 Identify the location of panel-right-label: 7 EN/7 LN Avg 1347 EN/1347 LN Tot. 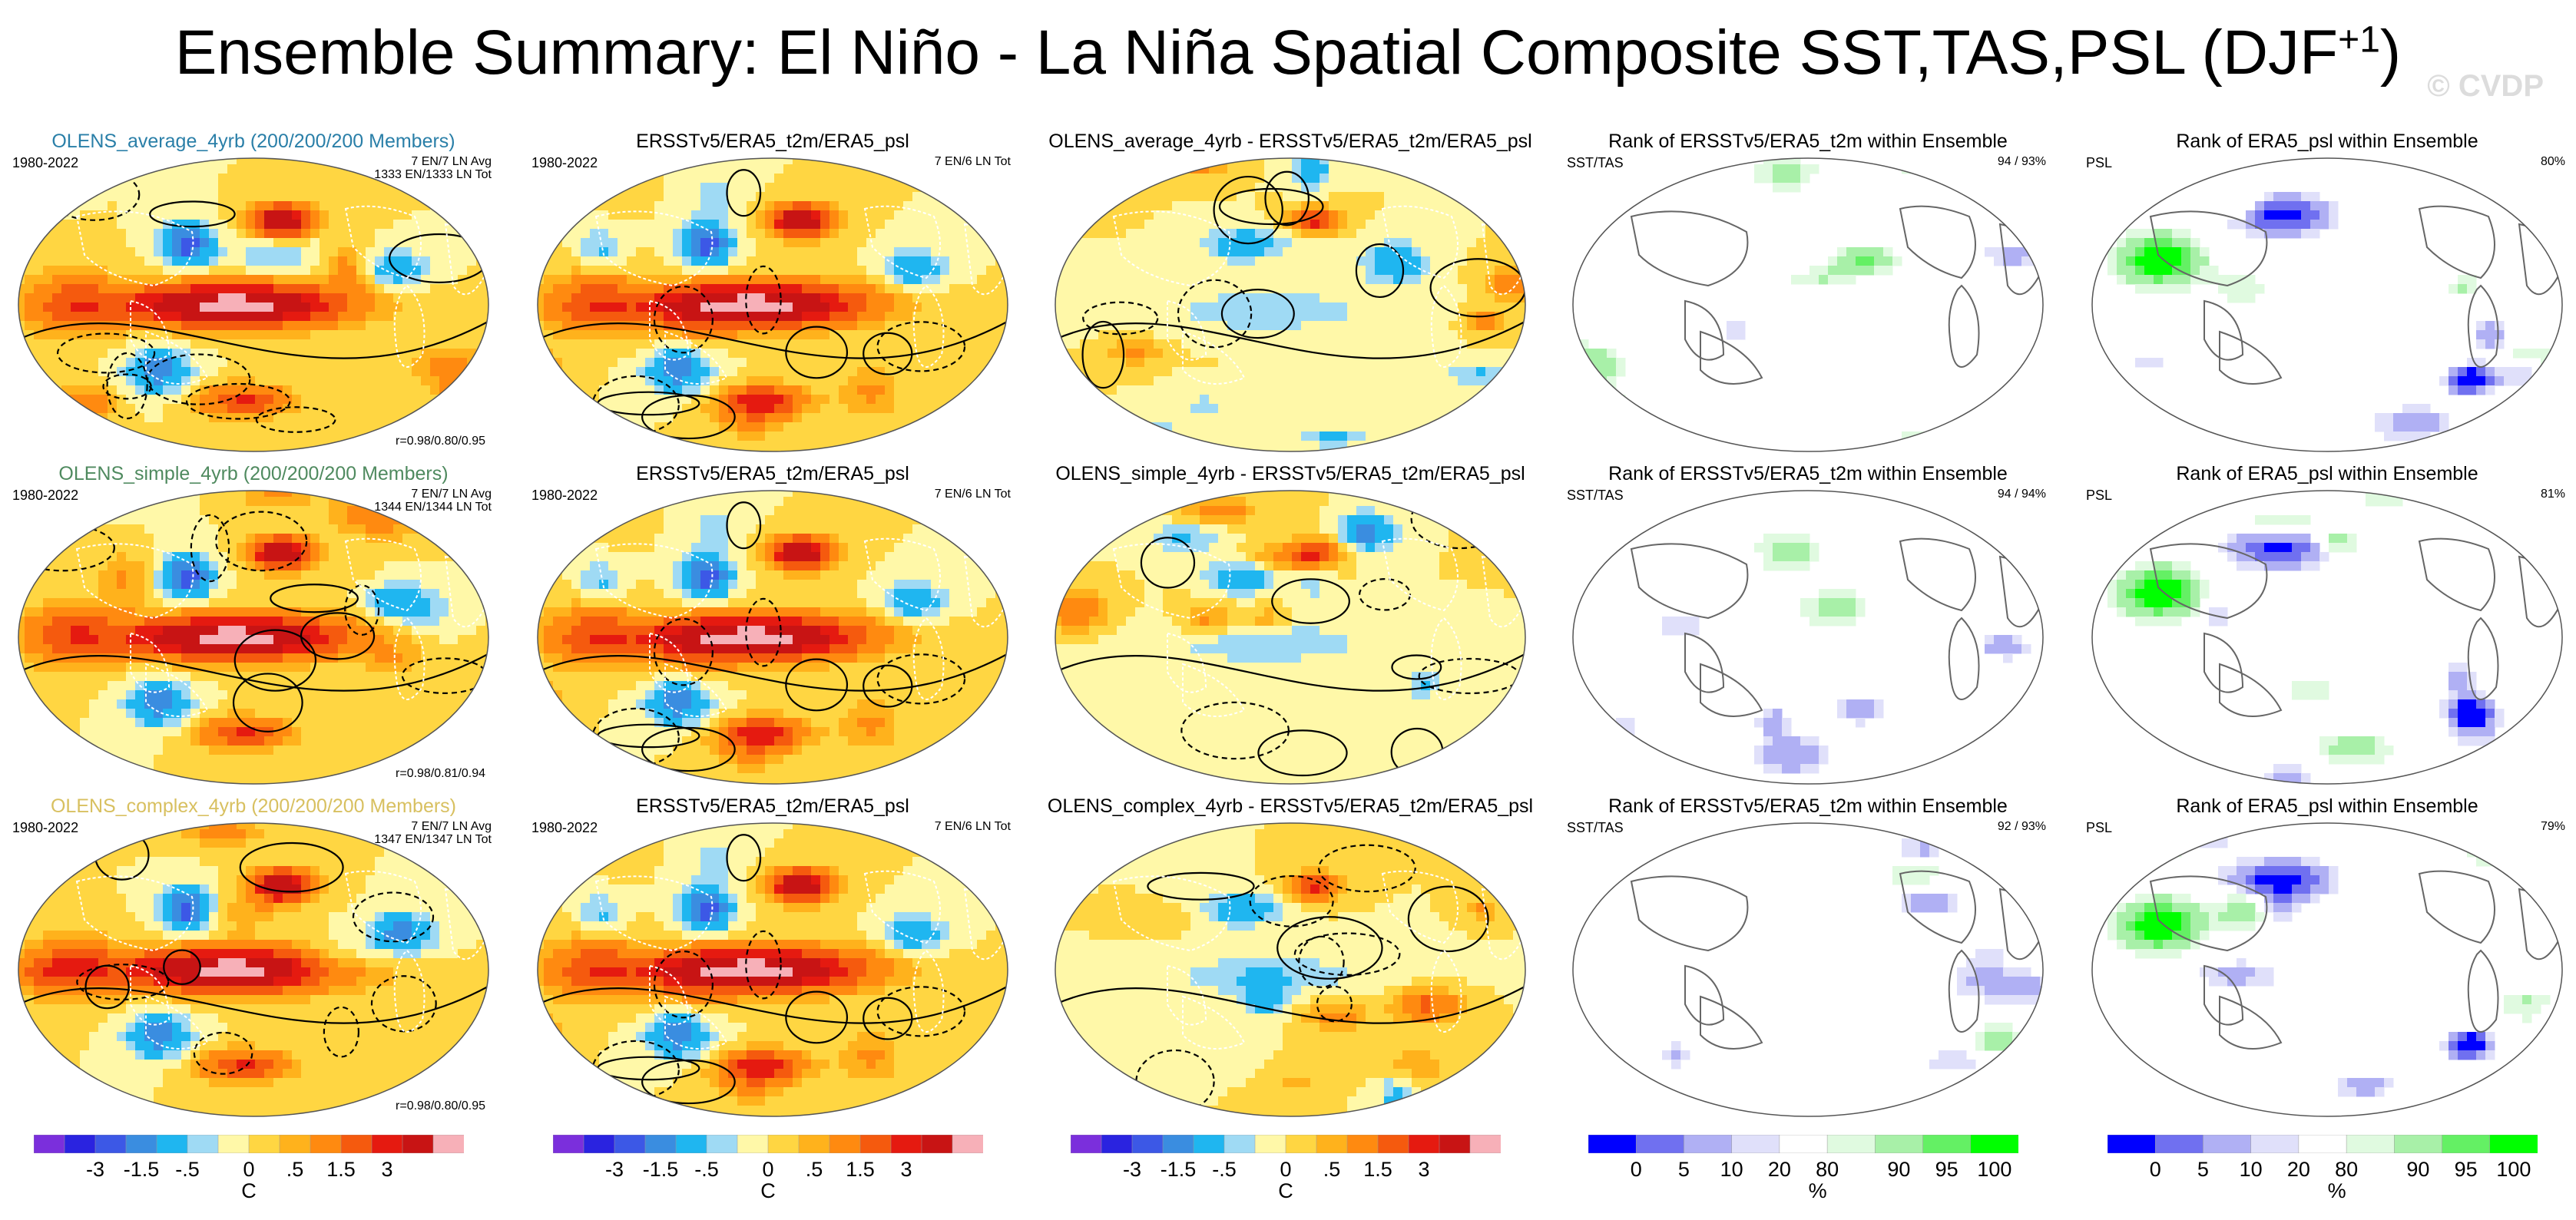
(433, 833).